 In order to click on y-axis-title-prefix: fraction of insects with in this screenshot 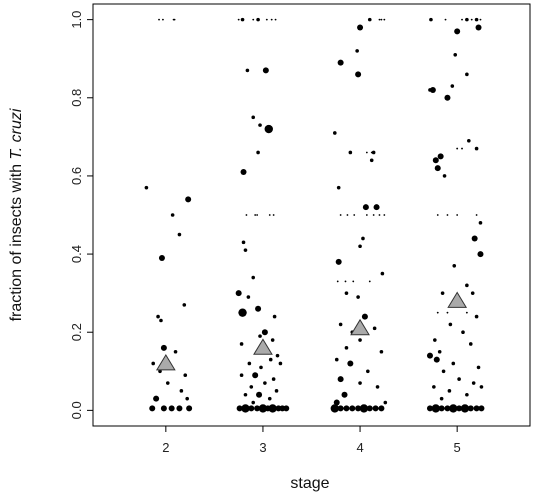, I will do `click(16, 241)`.